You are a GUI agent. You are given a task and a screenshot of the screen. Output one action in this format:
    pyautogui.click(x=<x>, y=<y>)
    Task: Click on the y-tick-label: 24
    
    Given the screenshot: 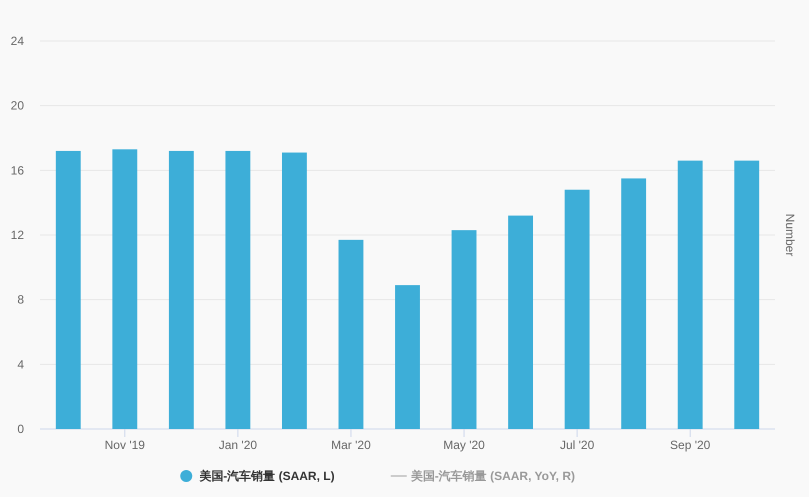 What is the action you would take?
    pyautogui.click(x=17, y=41)
    